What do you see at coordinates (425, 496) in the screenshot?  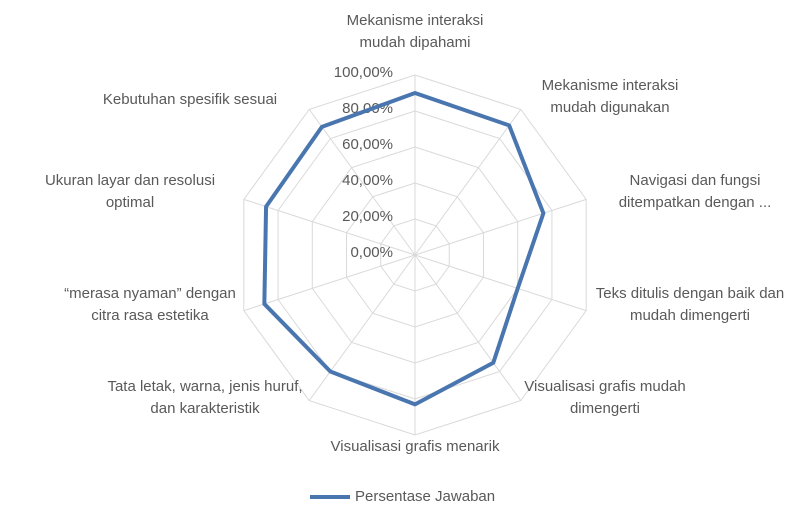 I see `legend-label: Persentase Jawaban` at bounding box center [425, 496].